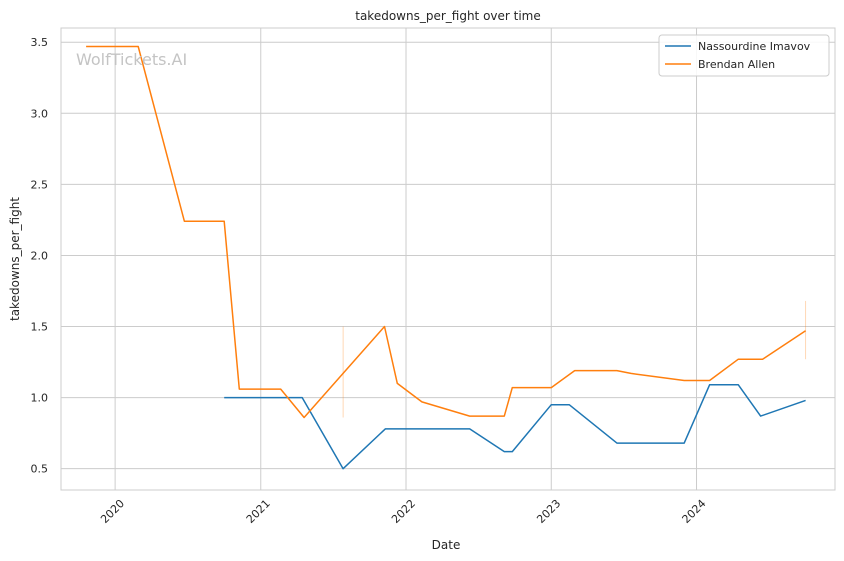  Describe the element at coordinates (40, 398) in the screenshot. I see `y-tick-label: 1.0` at that location.